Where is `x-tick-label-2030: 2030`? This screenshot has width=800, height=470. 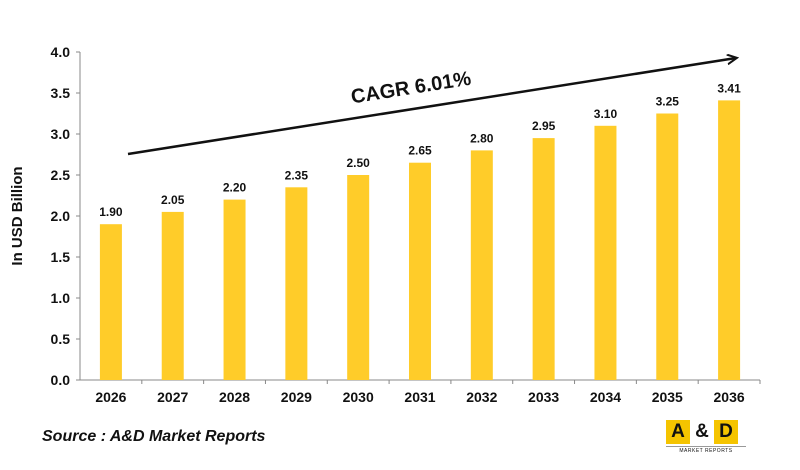 x-tick-label-2030: 2030 is located at coordinates (358, 397).